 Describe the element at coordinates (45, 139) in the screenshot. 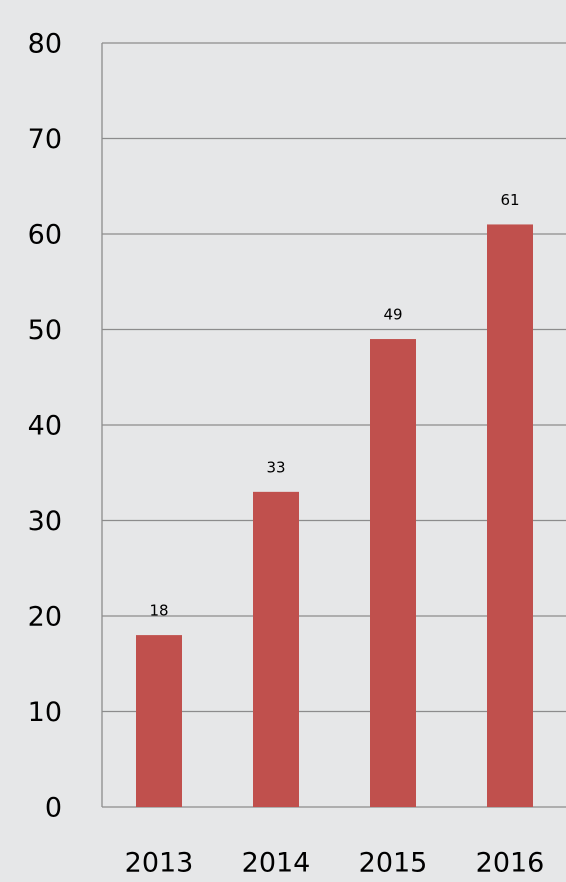

I see `y-tick-label: 70` at that location.